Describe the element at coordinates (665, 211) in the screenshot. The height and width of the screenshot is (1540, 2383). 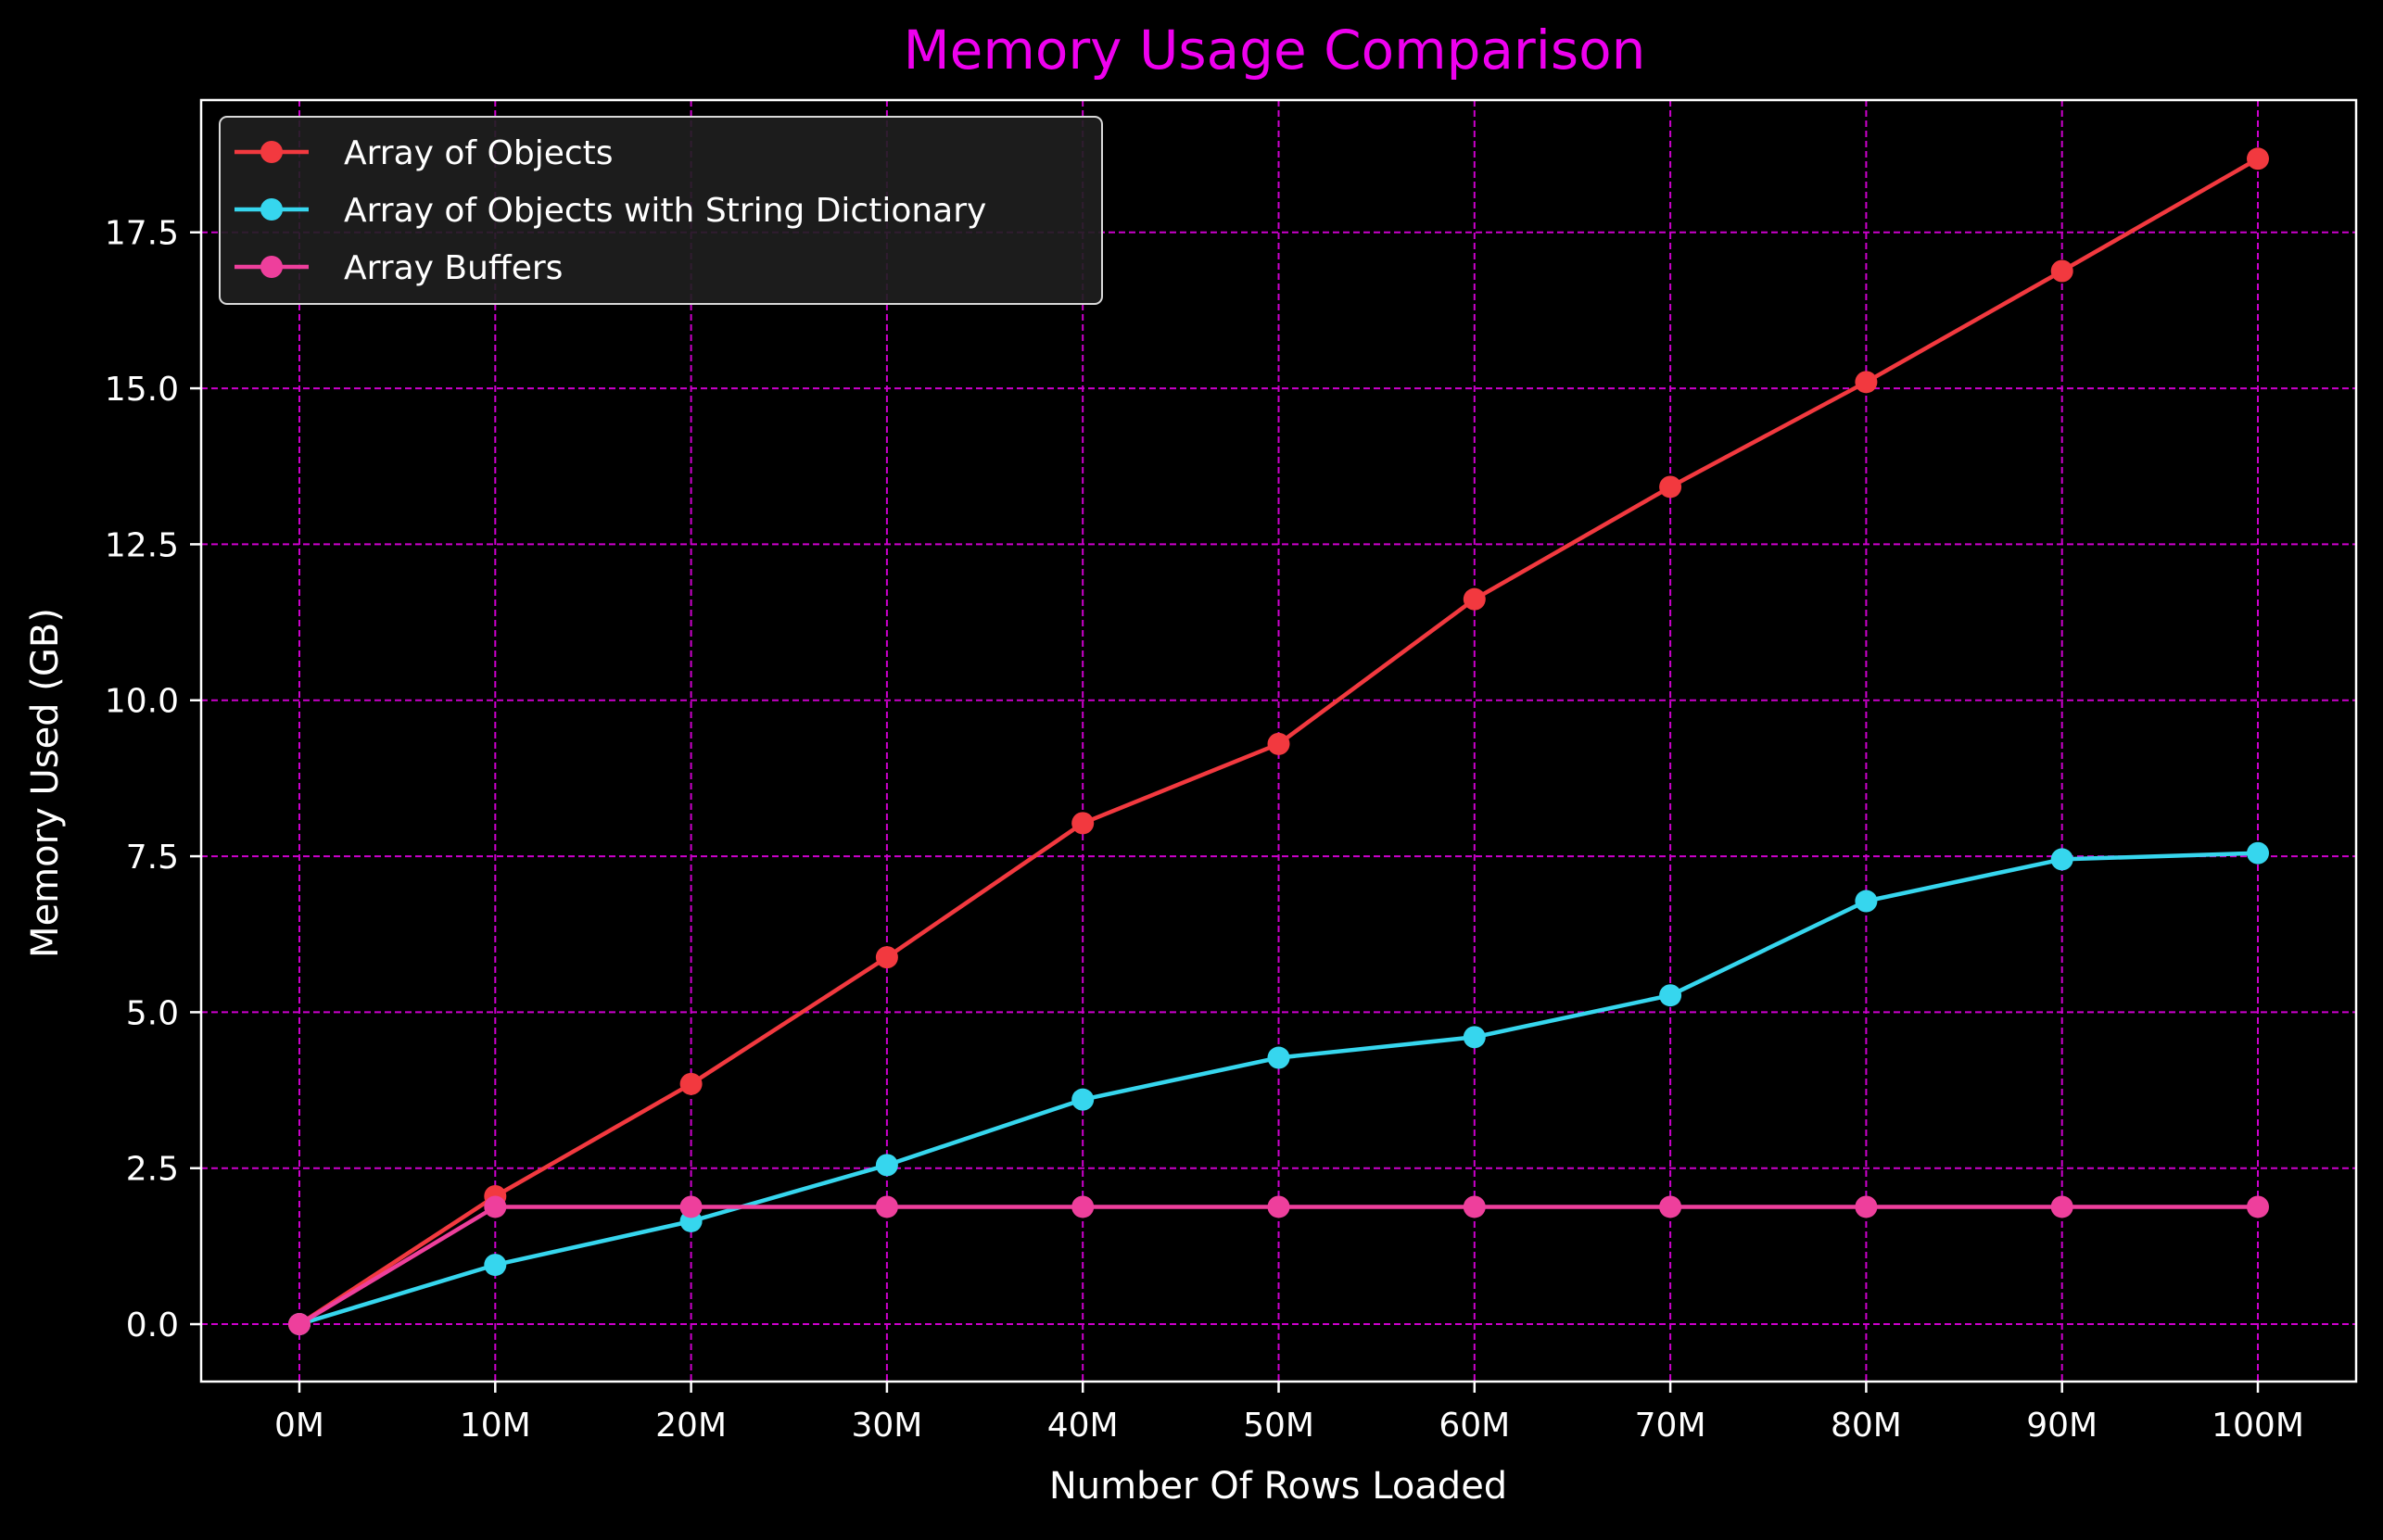
I see `legend-label: Array of Objects with String Dictionary` at that location.